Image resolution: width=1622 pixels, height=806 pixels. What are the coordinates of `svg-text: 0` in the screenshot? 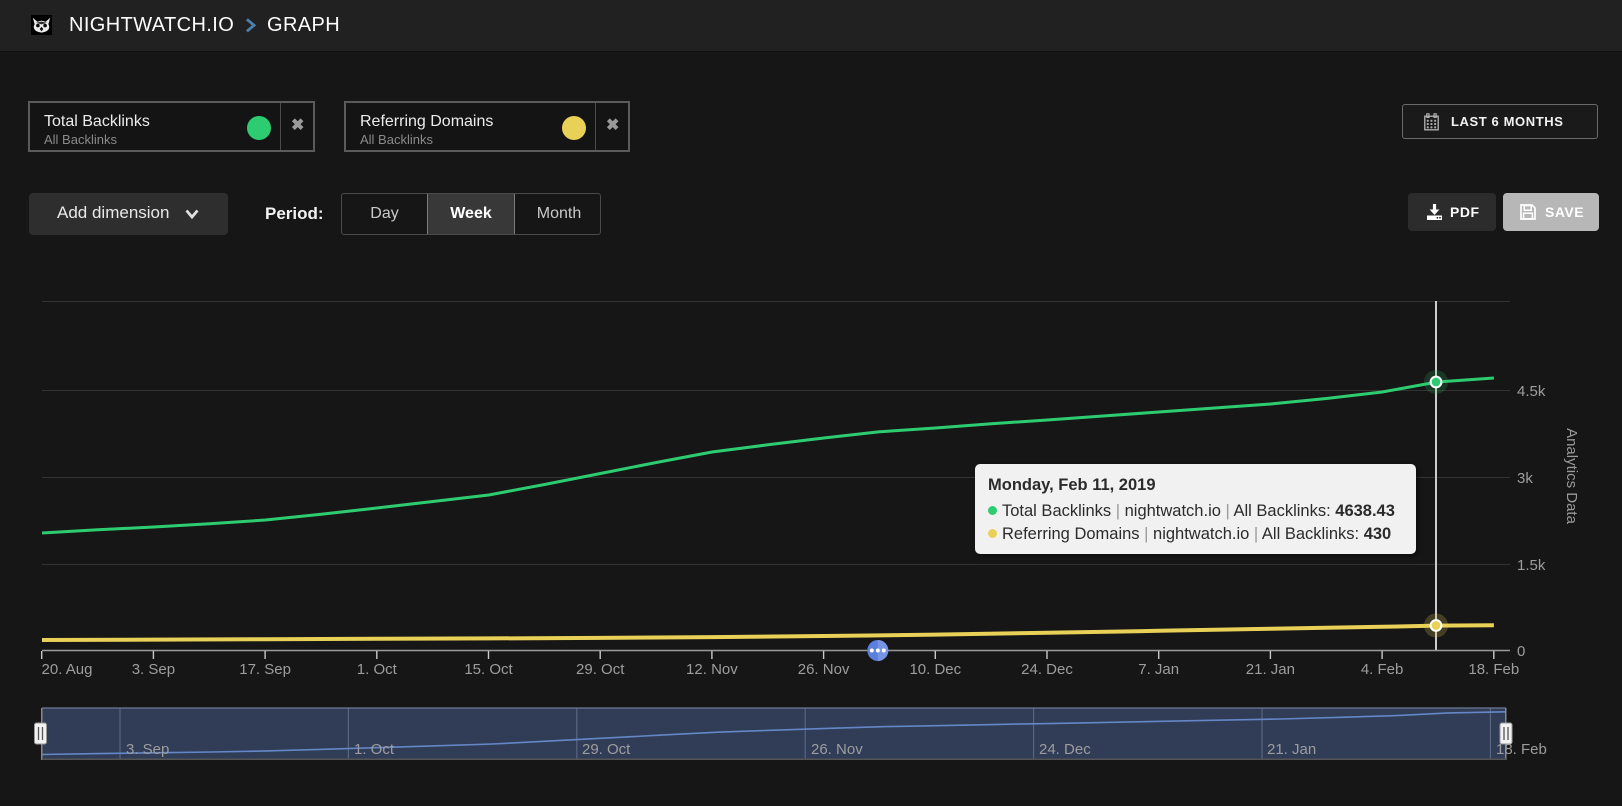 It's located at (1521, 651).